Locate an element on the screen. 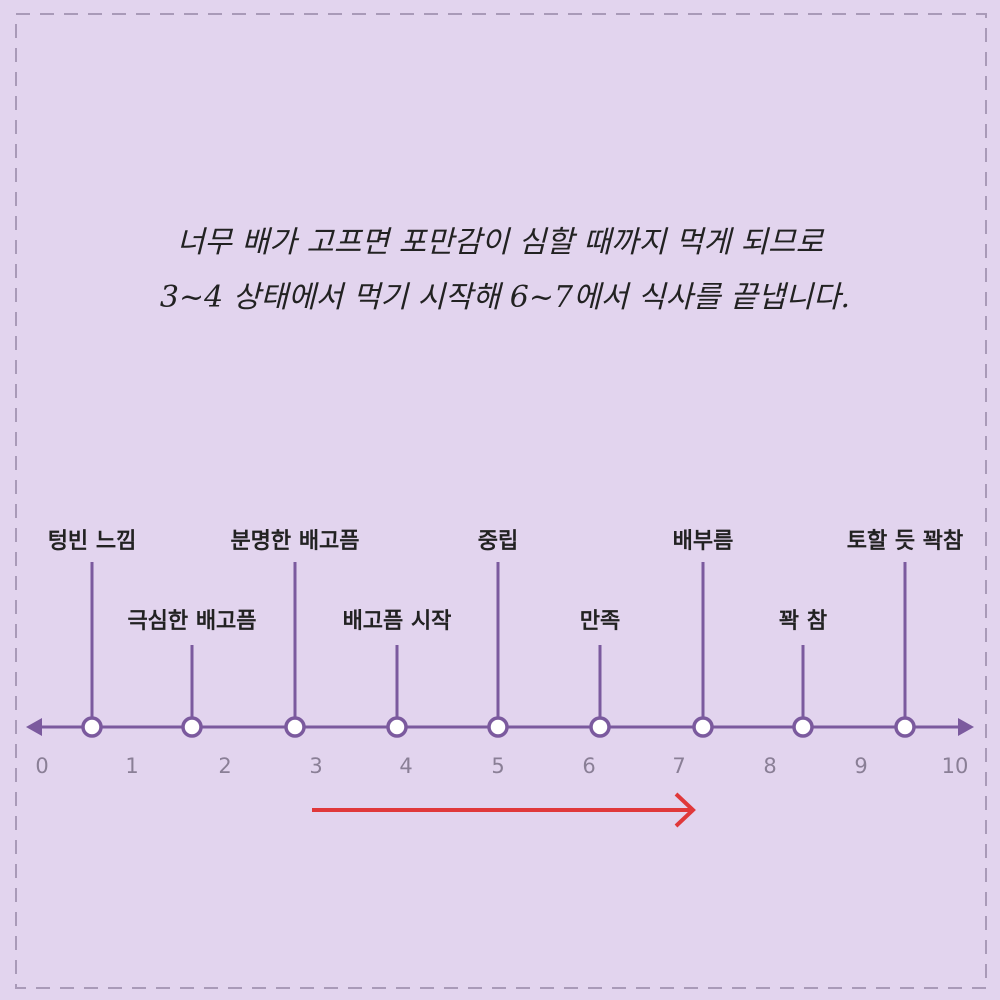 The width and height of the screenshot is (1000, 1000). node-label: 토할 듯 꽉참 is located at coordinates (905, 541).